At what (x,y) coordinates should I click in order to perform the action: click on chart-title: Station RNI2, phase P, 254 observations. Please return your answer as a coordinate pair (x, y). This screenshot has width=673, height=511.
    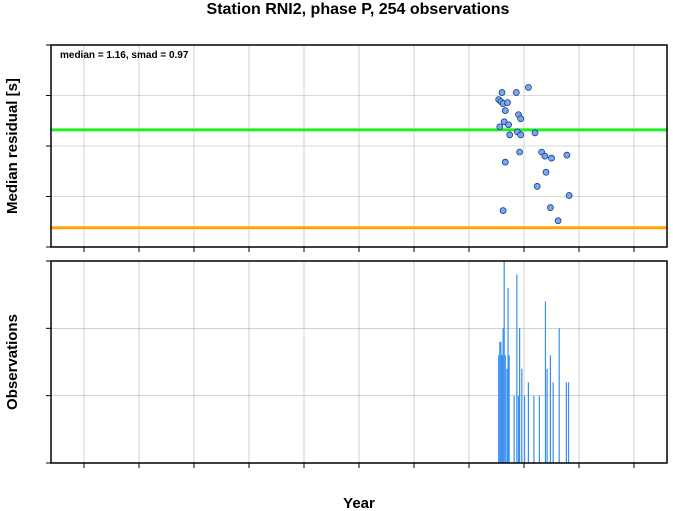
    Looking at the image, I should click on (358, 9).